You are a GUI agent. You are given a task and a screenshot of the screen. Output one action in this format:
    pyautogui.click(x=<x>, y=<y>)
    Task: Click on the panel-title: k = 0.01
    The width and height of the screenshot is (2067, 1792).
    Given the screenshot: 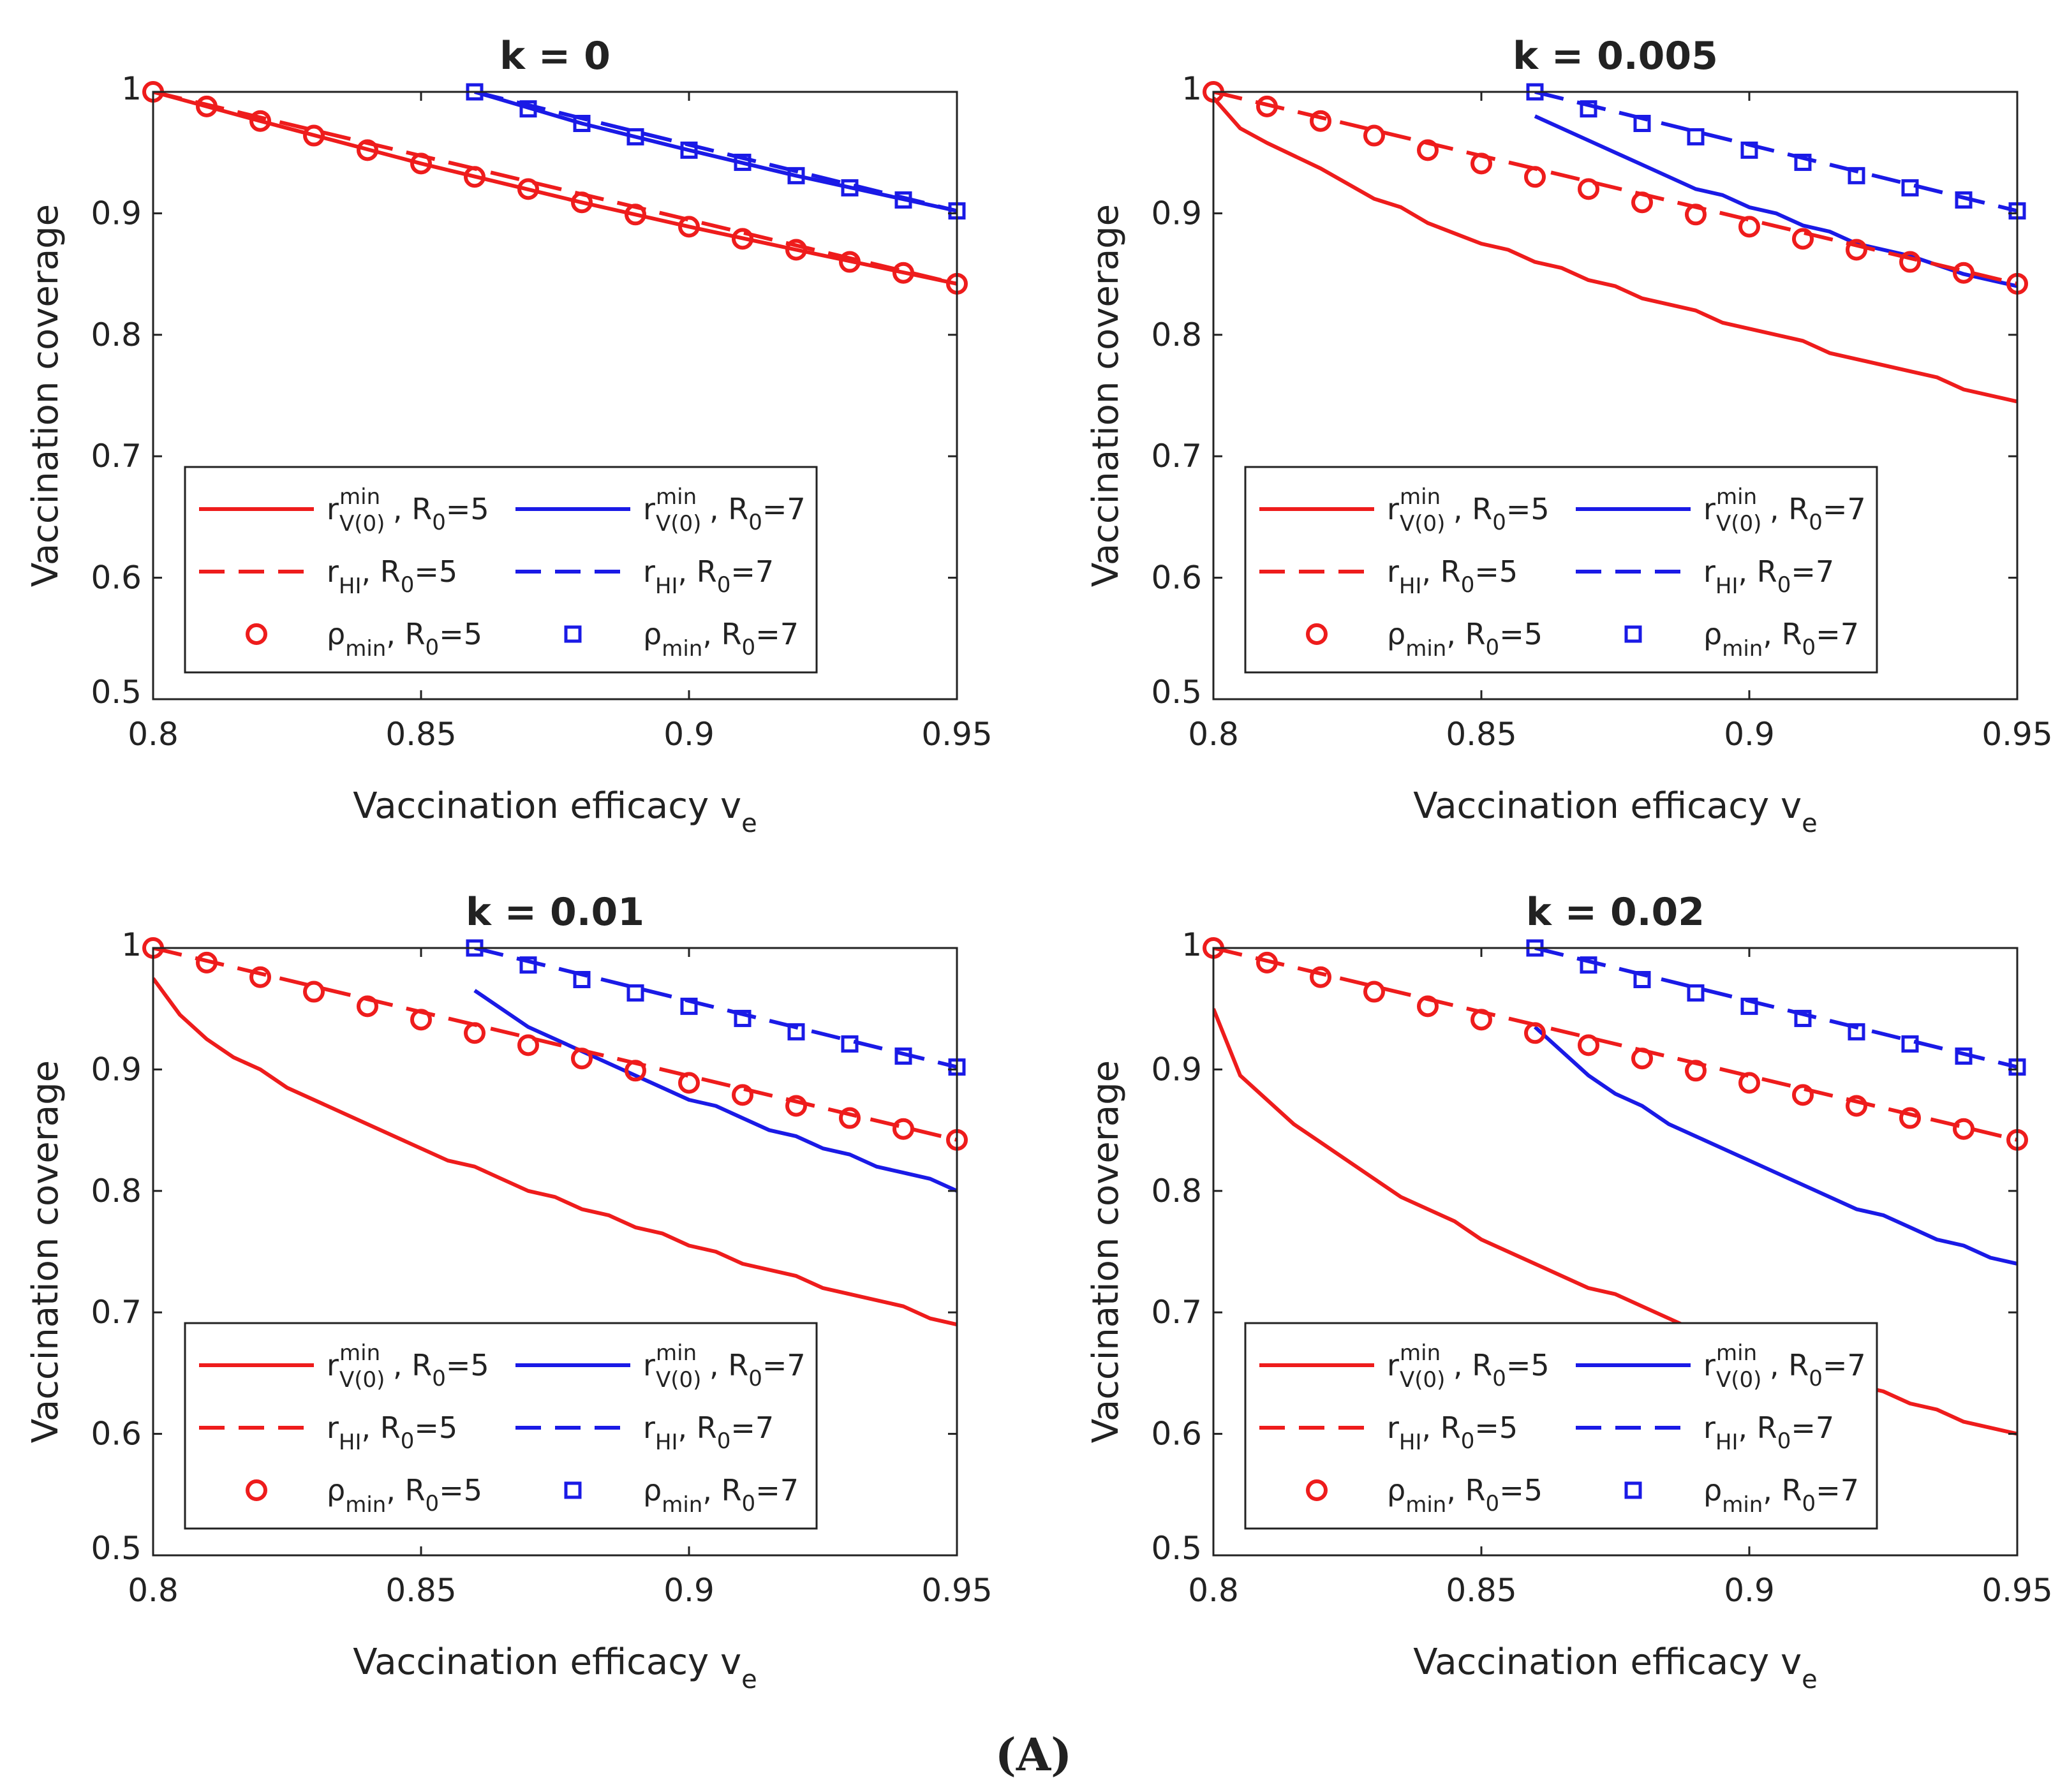 What is the action you would take?
    pyautogui.click(x=555, y=912)
    